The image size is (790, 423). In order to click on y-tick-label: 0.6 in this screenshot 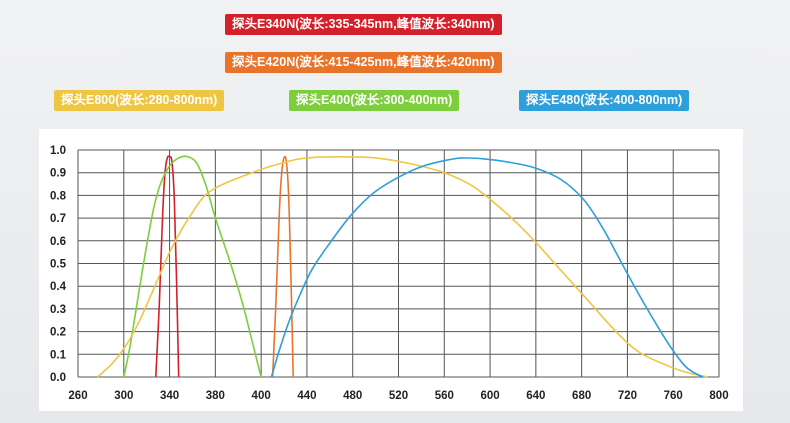, I will do `click(58, 242)`.